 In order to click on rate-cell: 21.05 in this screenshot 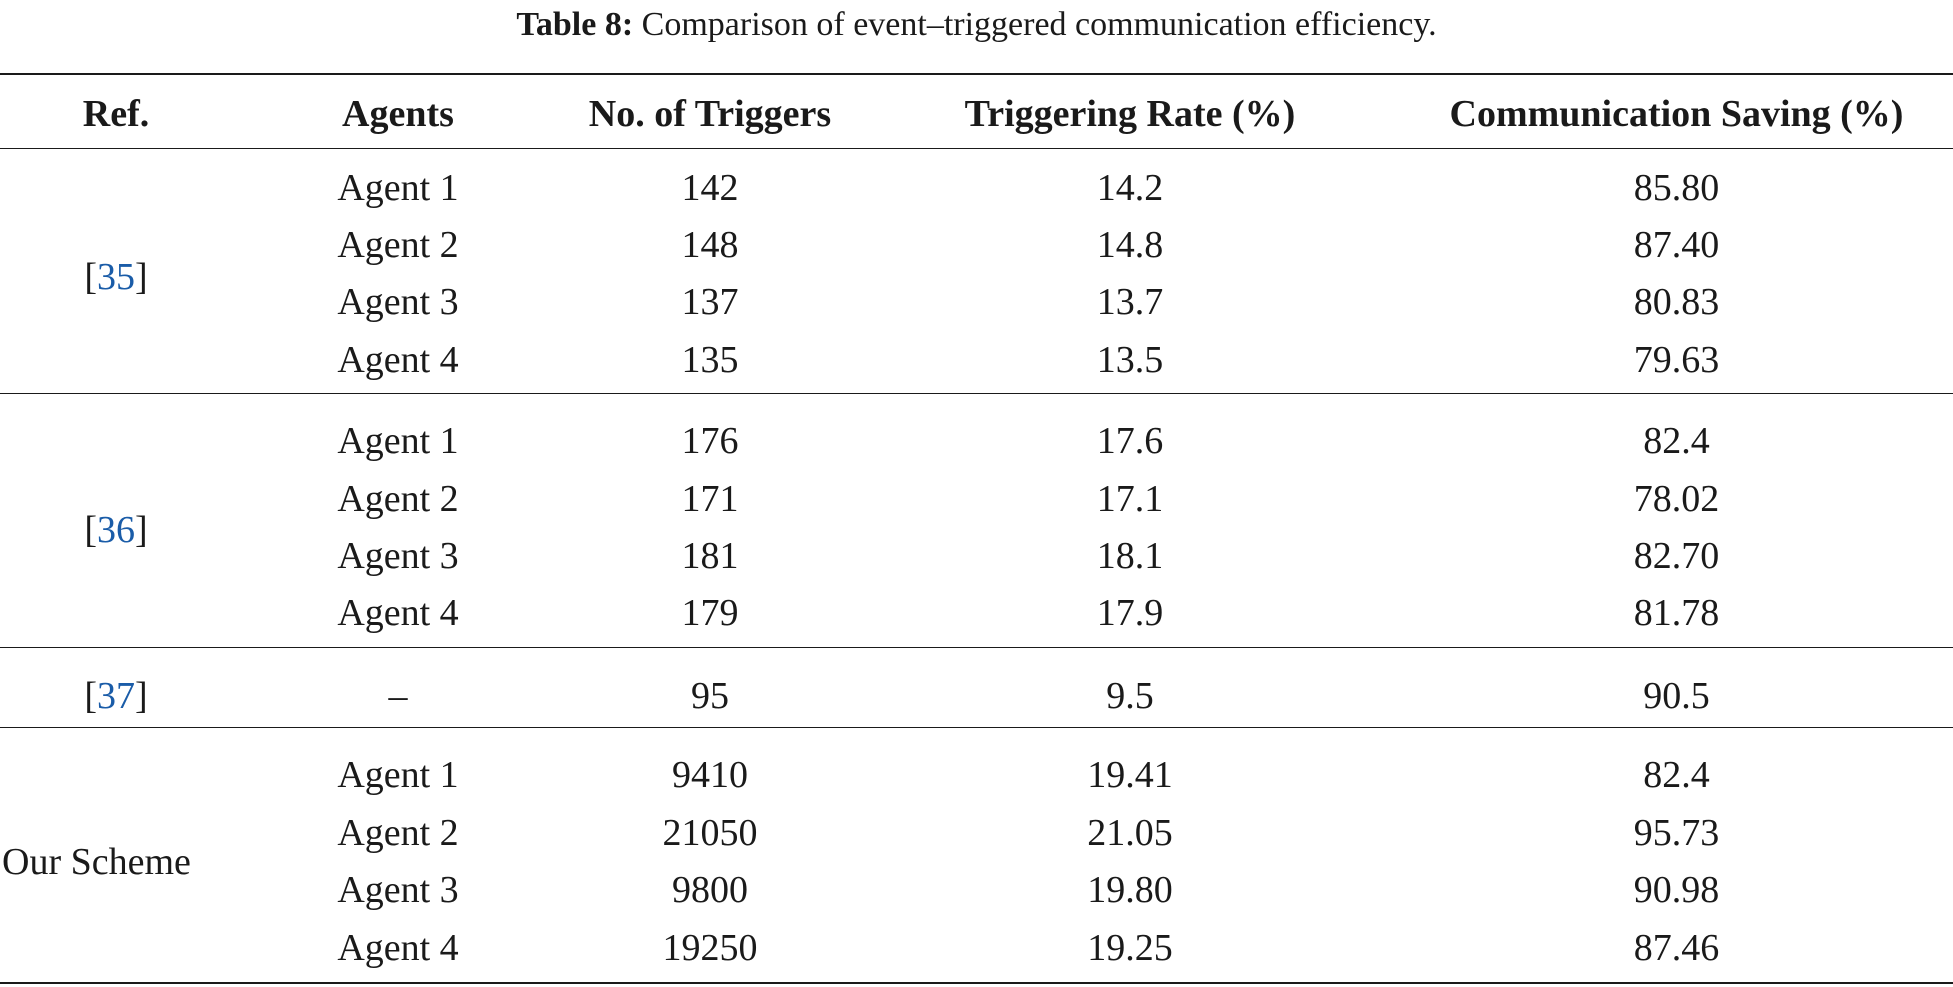, I will do `click(1130, 833)`.